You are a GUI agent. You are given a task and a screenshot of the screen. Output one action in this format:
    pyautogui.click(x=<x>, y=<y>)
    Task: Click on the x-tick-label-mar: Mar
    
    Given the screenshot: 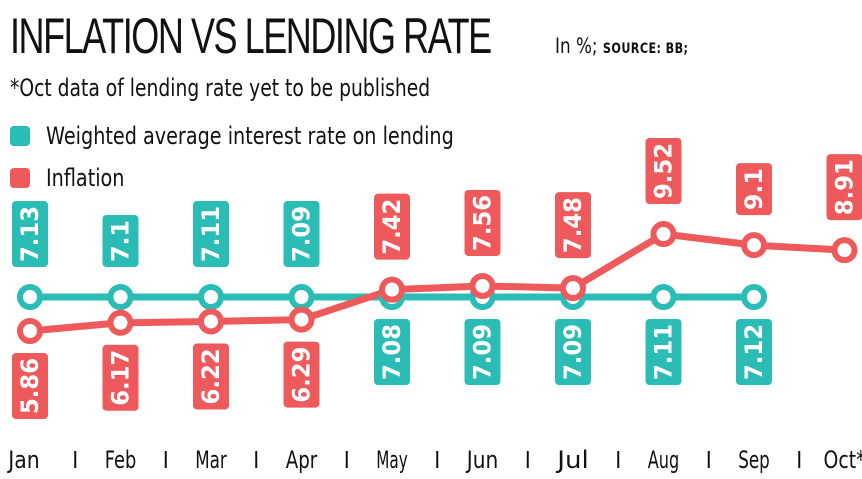 What is the action you would take?
    pyautogui.click(x=211, y=460)
    